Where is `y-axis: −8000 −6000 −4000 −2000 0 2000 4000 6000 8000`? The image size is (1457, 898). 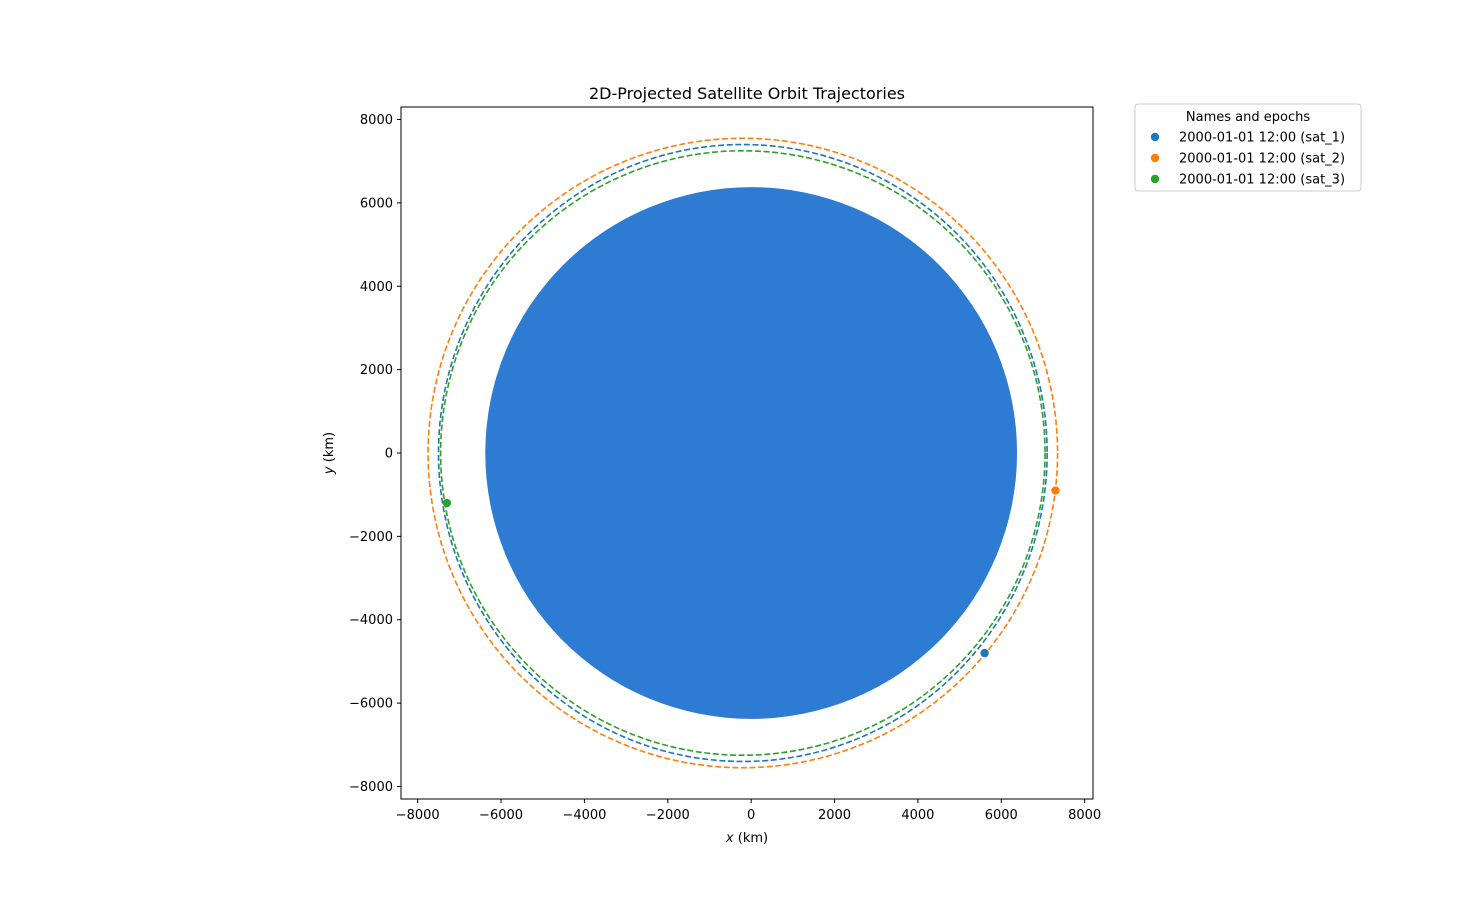 y-axis: −8000 −6000 −4000 −2000 0 2000 4000 6000 8000 is located at coordinates (375, 454).